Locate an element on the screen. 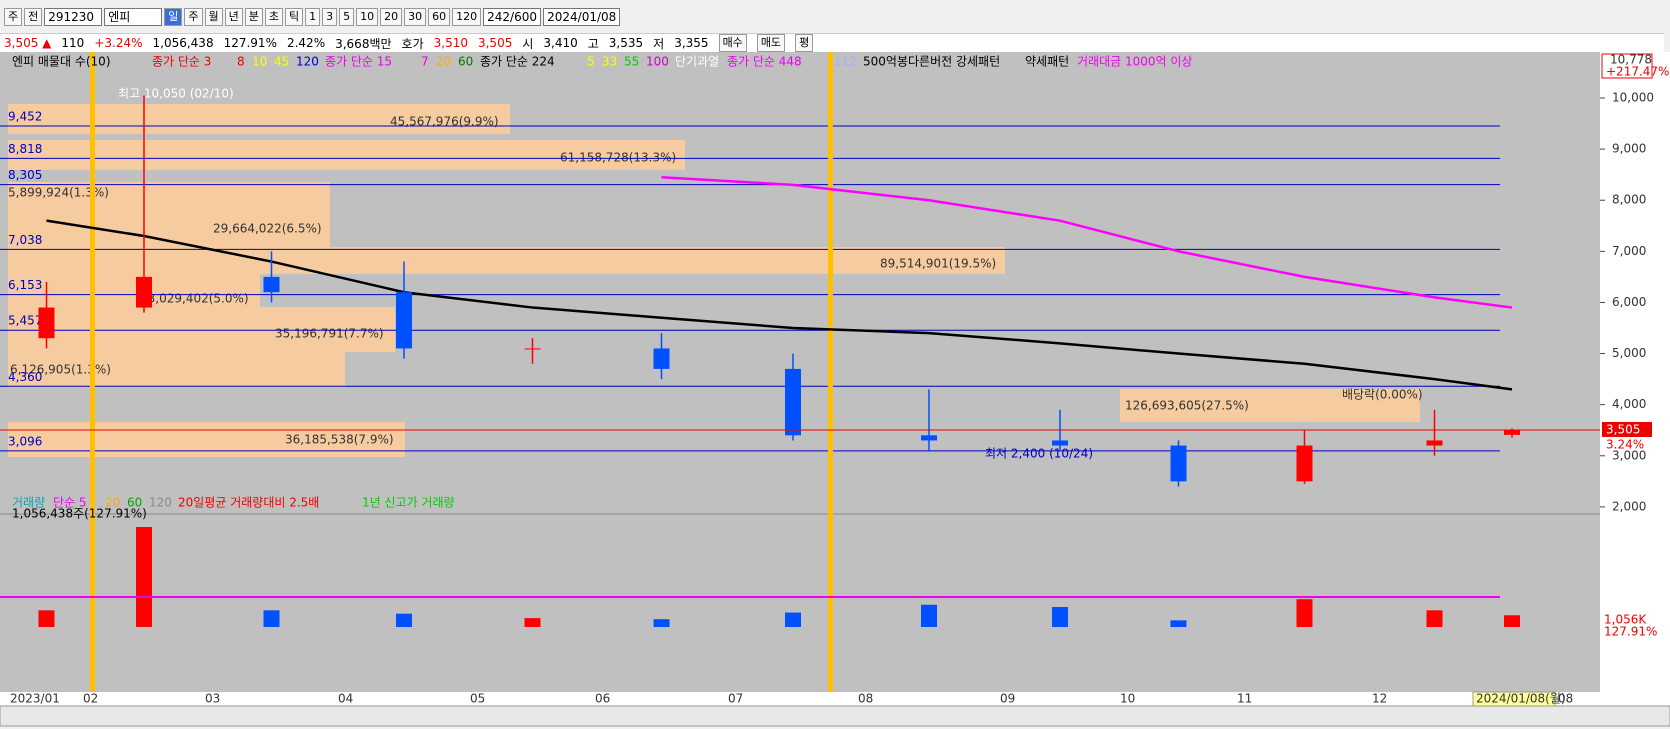 The width and height of the screenshot is (1670, 729). y-tick-label: 5,000 is located at coordinates (1629, 353).